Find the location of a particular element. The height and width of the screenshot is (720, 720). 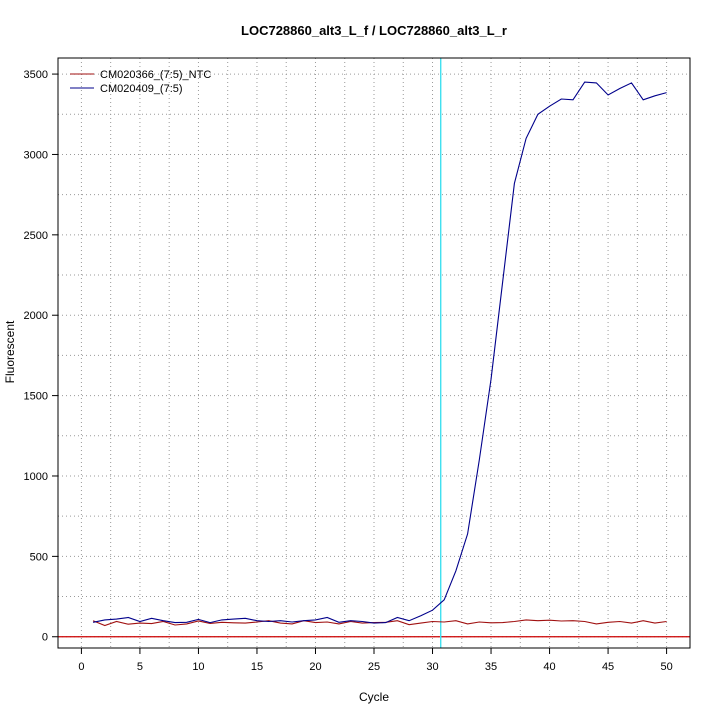

x-tick-label: 25 is located at coordinates (374, 667).